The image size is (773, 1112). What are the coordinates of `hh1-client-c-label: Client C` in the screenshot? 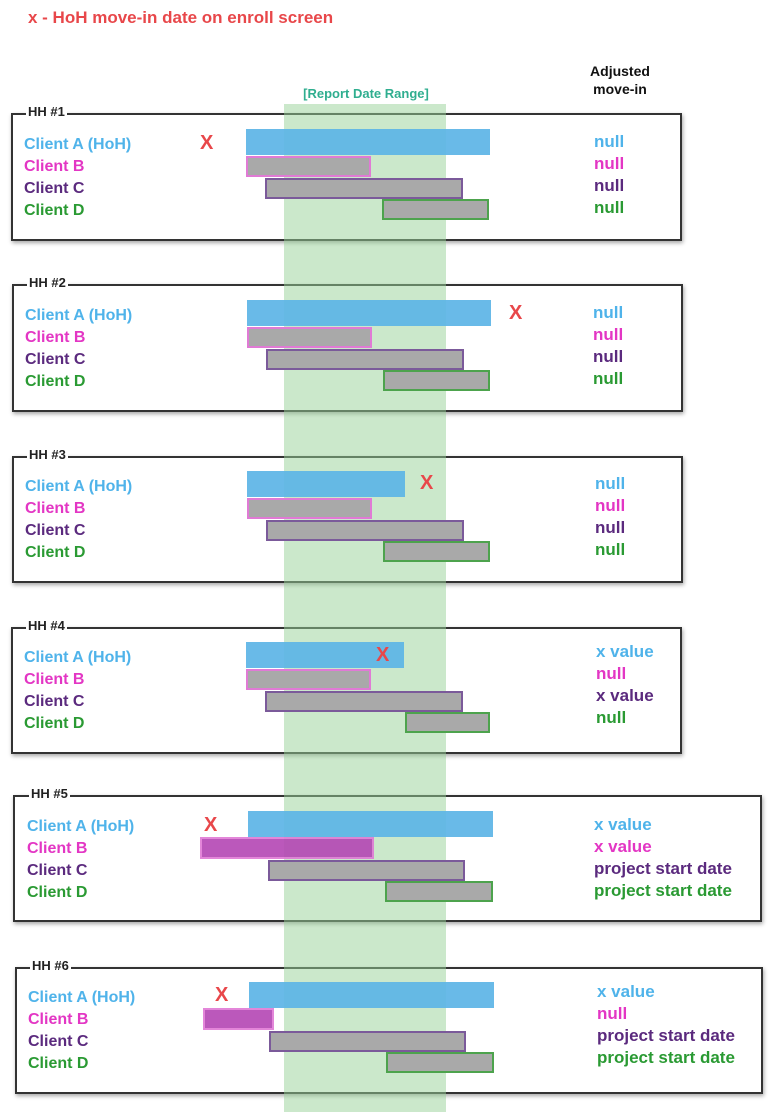 It's located at (54, 188).